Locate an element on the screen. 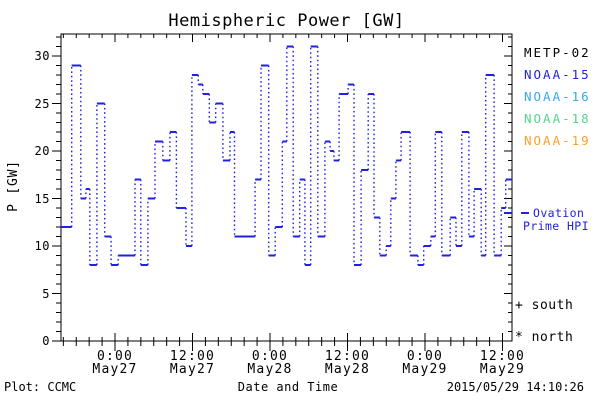  x-tick-time-May27-12:00: 12:00 is located at coordinates (192, 356).